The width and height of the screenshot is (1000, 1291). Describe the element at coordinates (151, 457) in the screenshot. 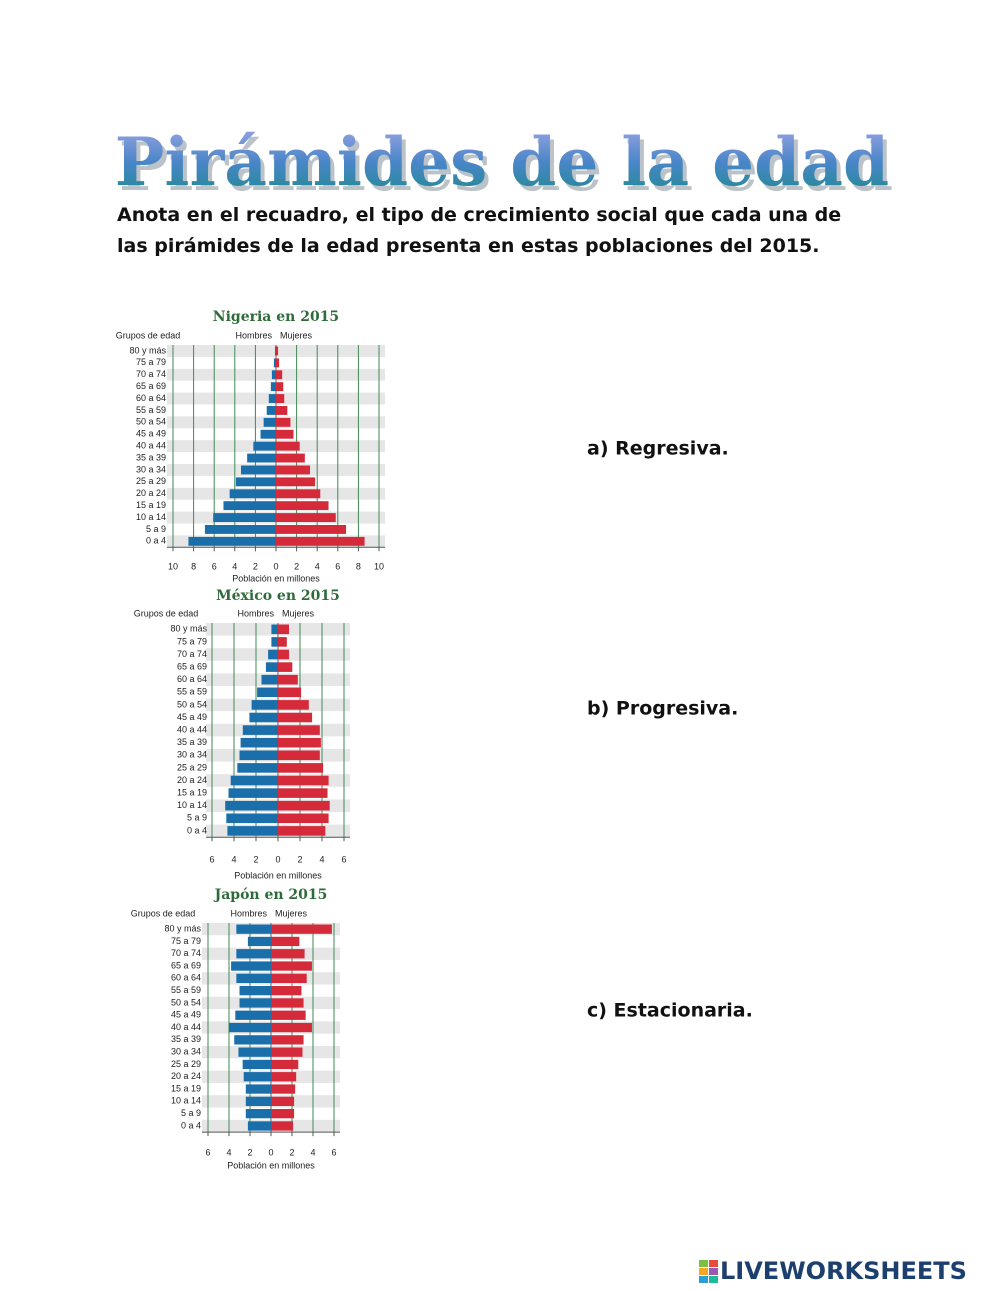

I see `category-label: 35 a 39` at that location.